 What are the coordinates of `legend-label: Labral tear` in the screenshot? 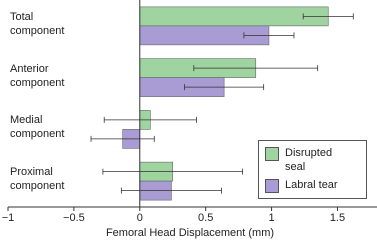 It's located at (311, 185).